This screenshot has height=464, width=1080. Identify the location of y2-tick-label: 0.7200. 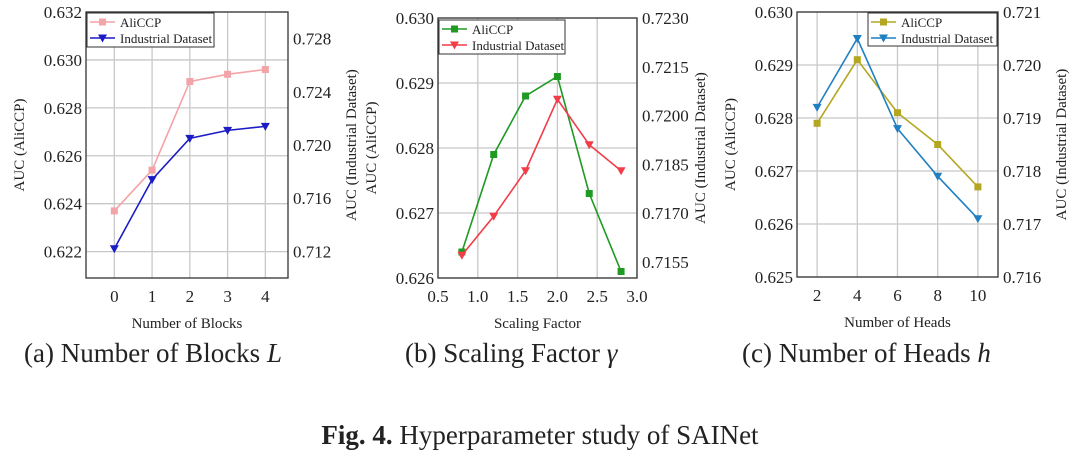
(665, 116).